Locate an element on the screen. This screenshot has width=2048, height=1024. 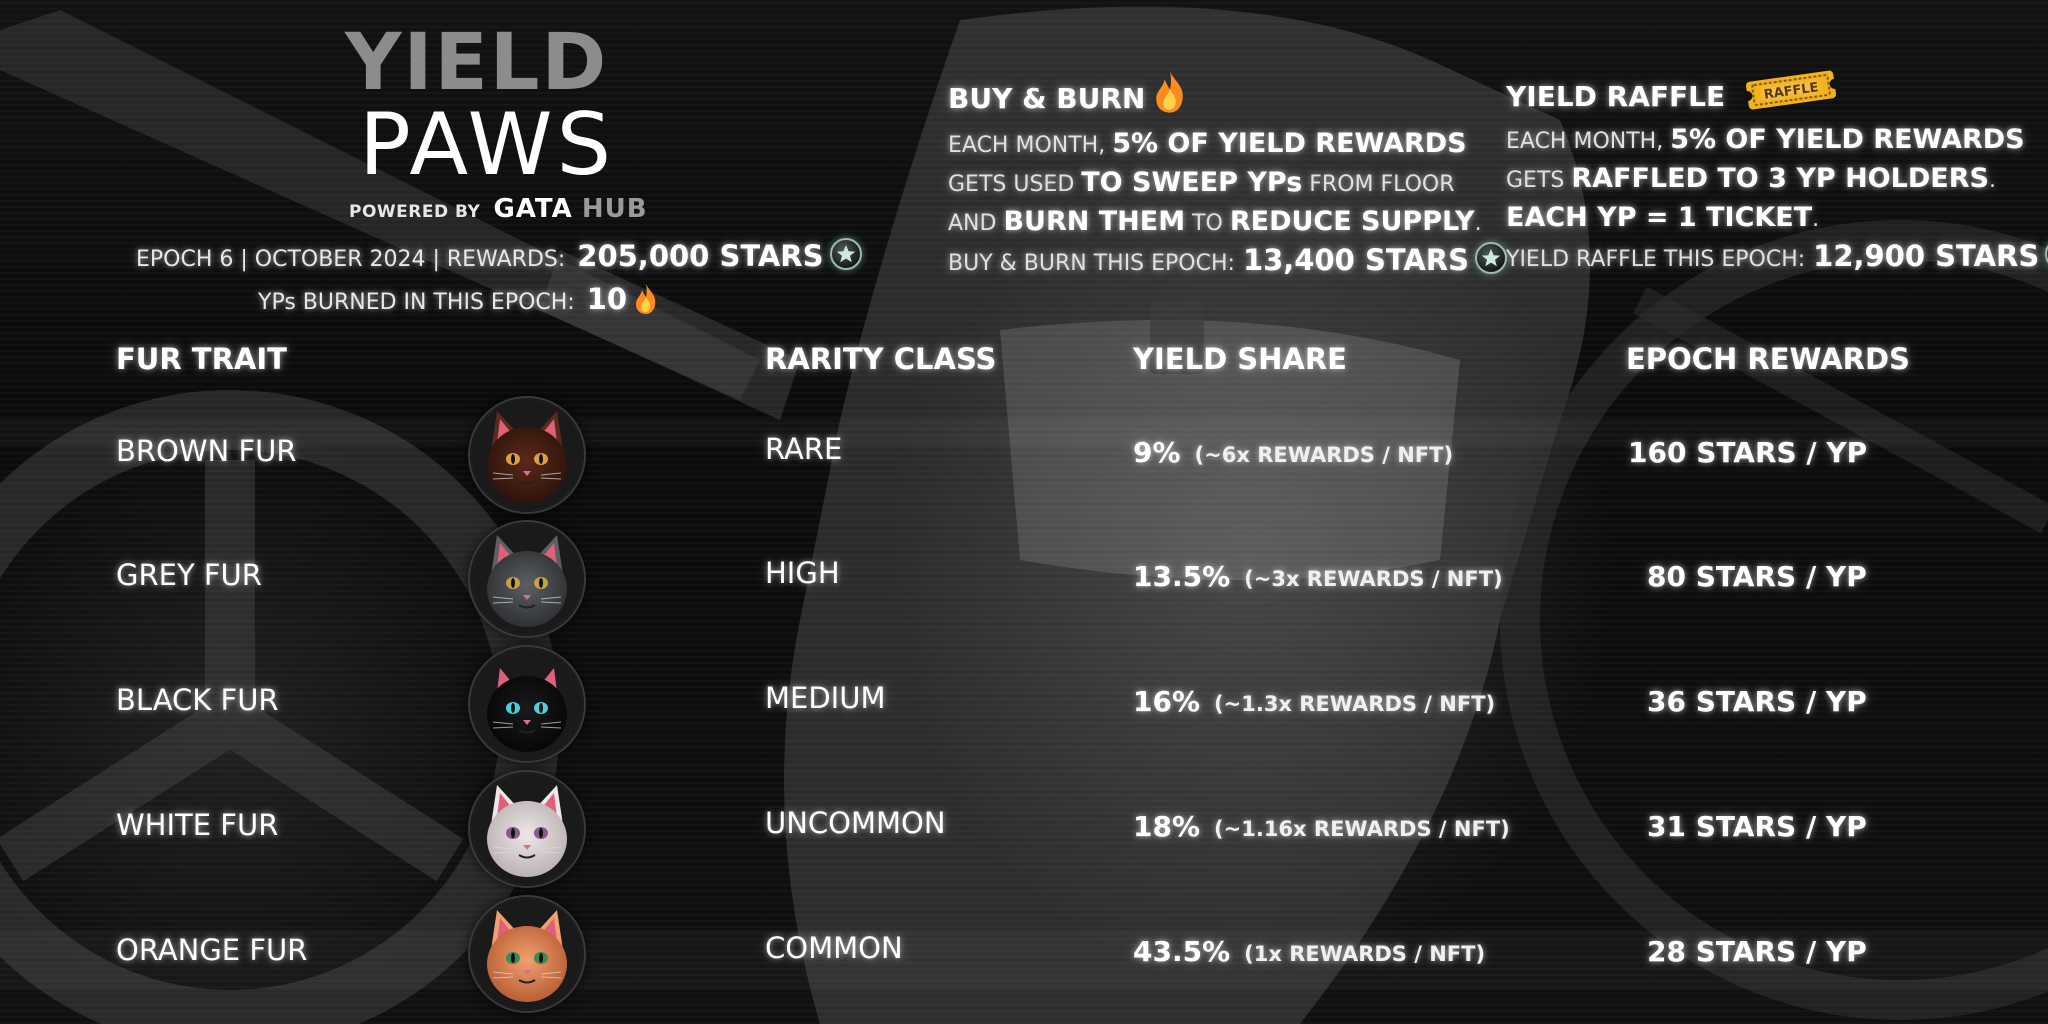
yield-share: 43.5% (1x REWARDS / NFT) is located at coordinates (1309, 951).